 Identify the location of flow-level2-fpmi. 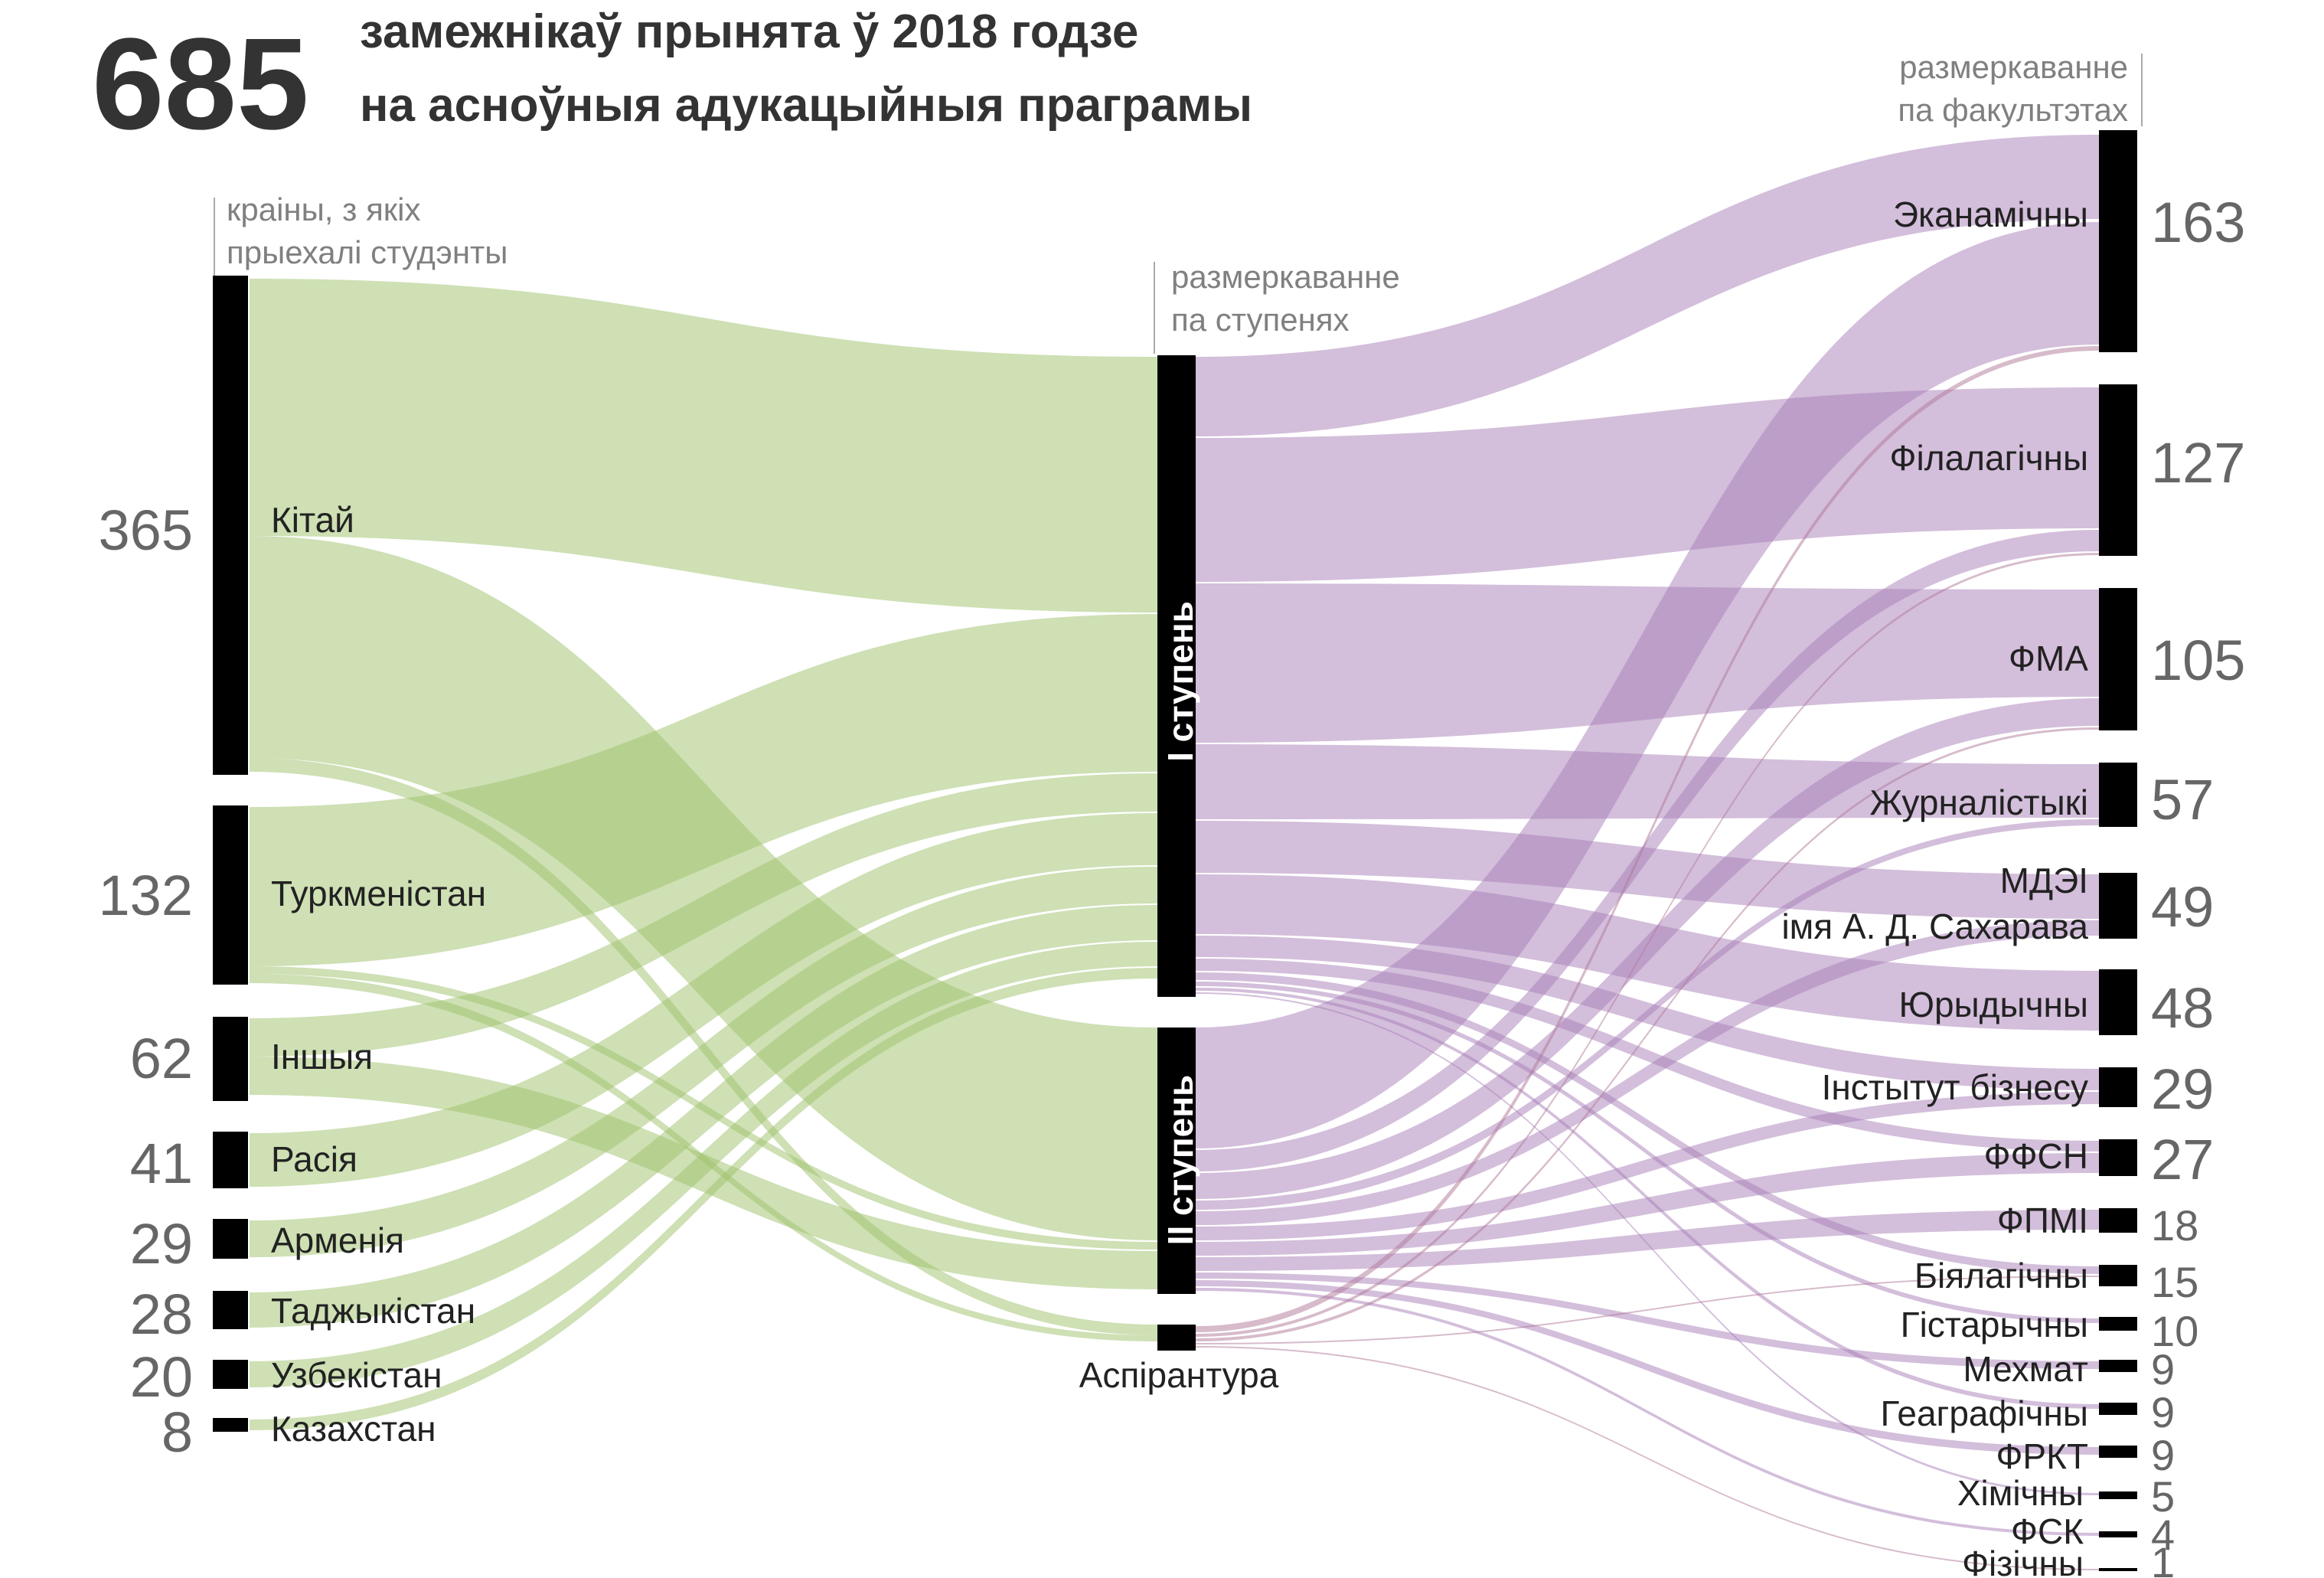
(1647, 1241).